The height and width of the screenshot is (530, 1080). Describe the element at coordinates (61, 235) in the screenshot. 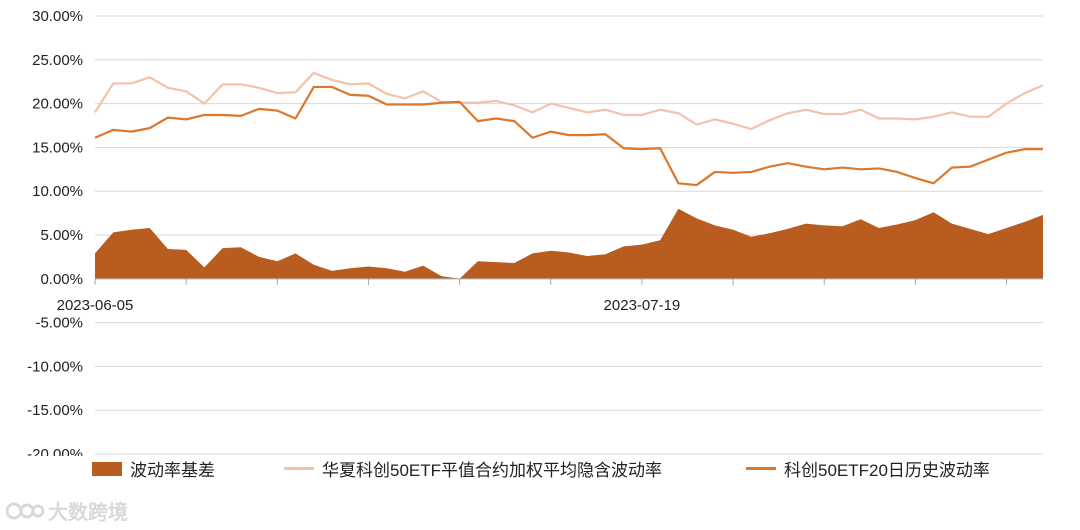

I see `y-tick-label: 5.00%` at that location.